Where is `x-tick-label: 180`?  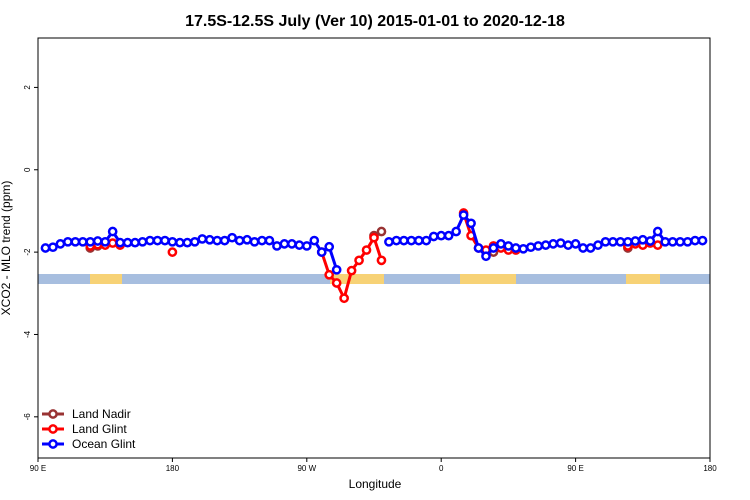
x-tick-label: 180 is located at coordinates (710, 468).